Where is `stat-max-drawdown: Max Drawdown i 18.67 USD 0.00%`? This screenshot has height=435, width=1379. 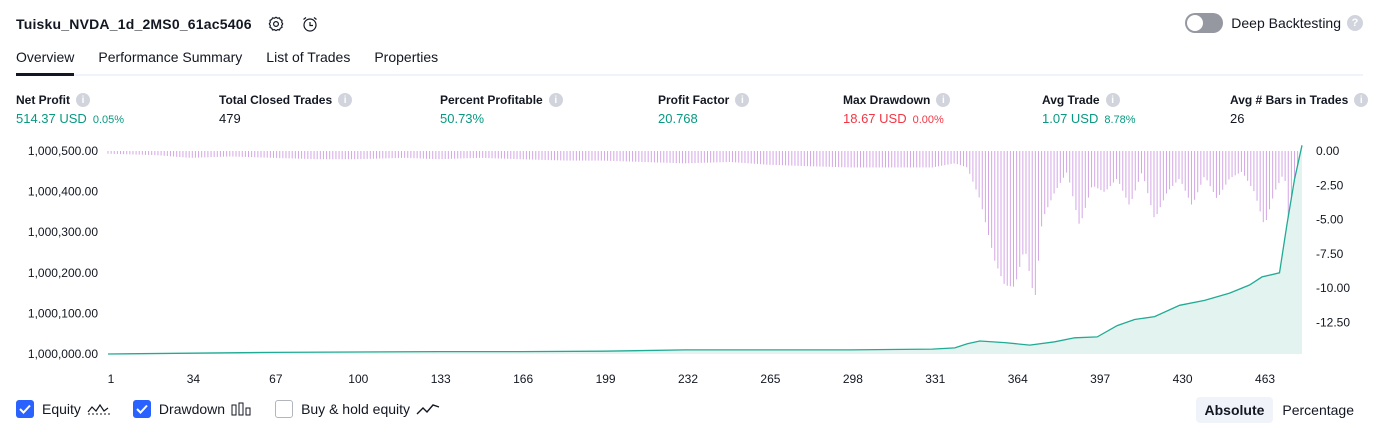
stat-max-drawdown: Max Drawdown i 18.67 USD 0.00% is located at coordinates (897, 109).